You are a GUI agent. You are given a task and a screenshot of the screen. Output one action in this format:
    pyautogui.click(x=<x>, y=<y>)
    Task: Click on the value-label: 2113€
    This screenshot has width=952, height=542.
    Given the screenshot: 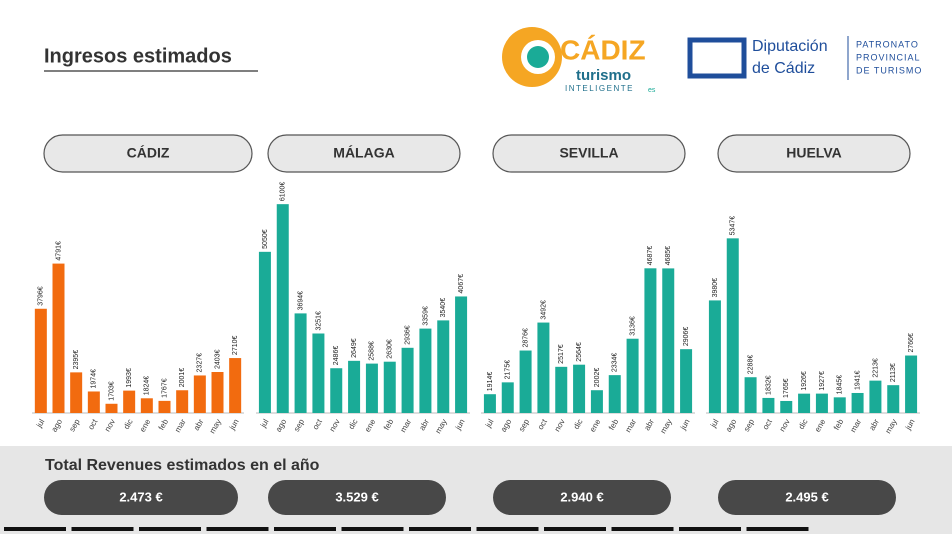 What is the action you would take?
    pyautogui.click(x=893, y=372)
    